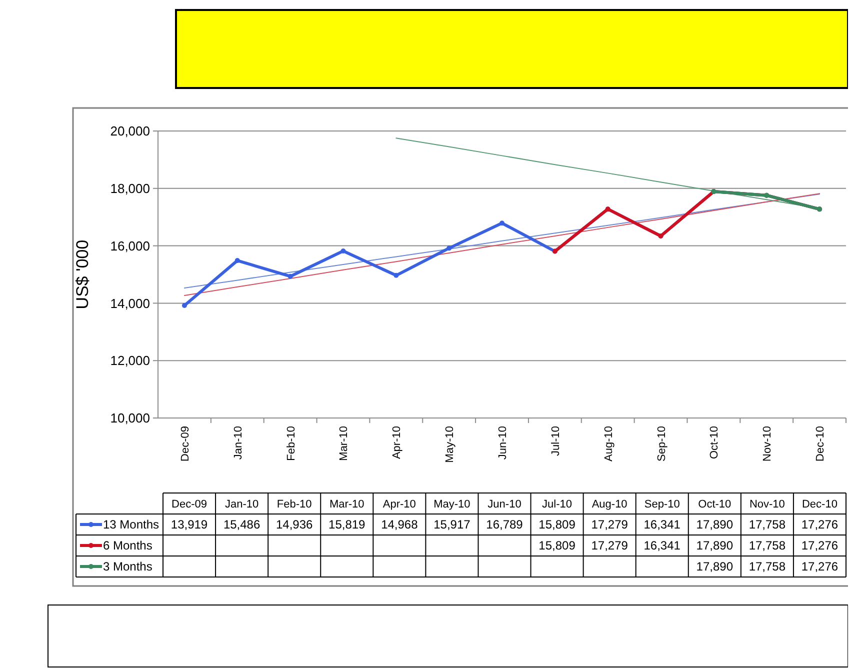 The width and height of the screenshot is (856, 672). Describe the element at coordinates (610, 504) in the screenshot. I see `category-label: Aug-10` at that location.